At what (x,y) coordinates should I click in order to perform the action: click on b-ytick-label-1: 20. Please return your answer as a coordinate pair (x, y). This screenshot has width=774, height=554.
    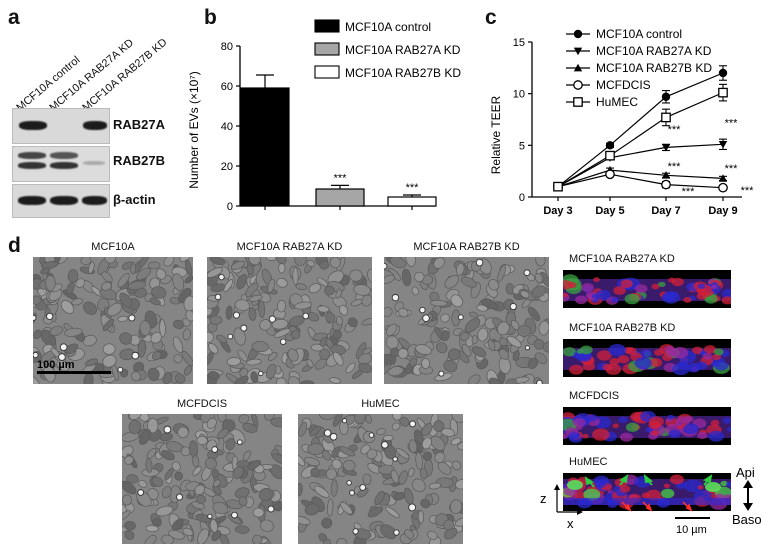
    Looking at the image, I should click on (227, 167).